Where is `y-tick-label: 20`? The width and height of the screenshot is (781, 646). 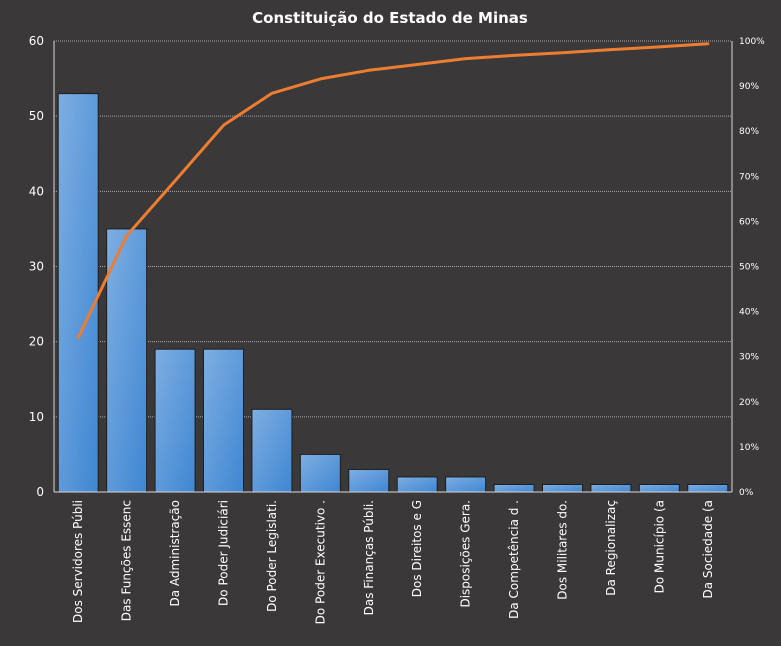
y-tick-label: 20 is located at coordinates (36, 342).